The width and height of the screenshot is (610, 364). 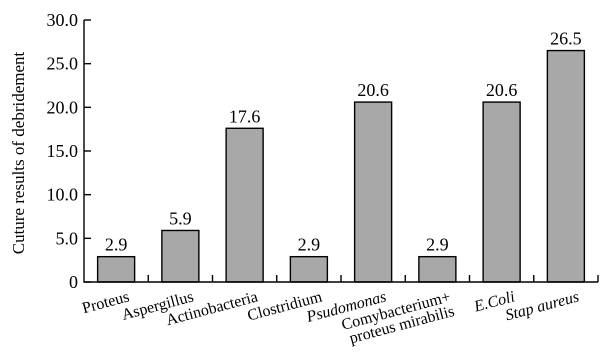 What do you see at coordinates (63, 20) in the screenshot?
I see `y-tick-label: 30.0` at bounding box center [63, 20].